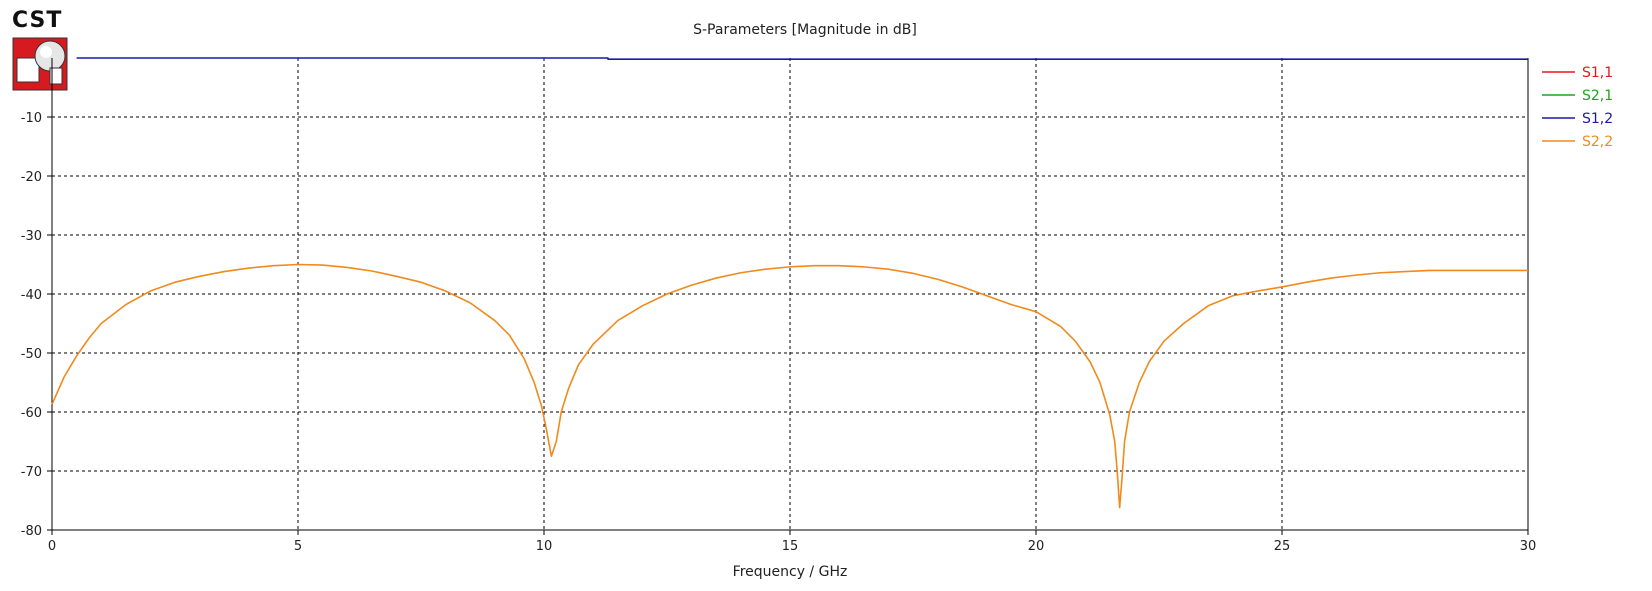 The image size is (1652, 591). I want to click on x-tick-label: 25, so click(1282, 546).